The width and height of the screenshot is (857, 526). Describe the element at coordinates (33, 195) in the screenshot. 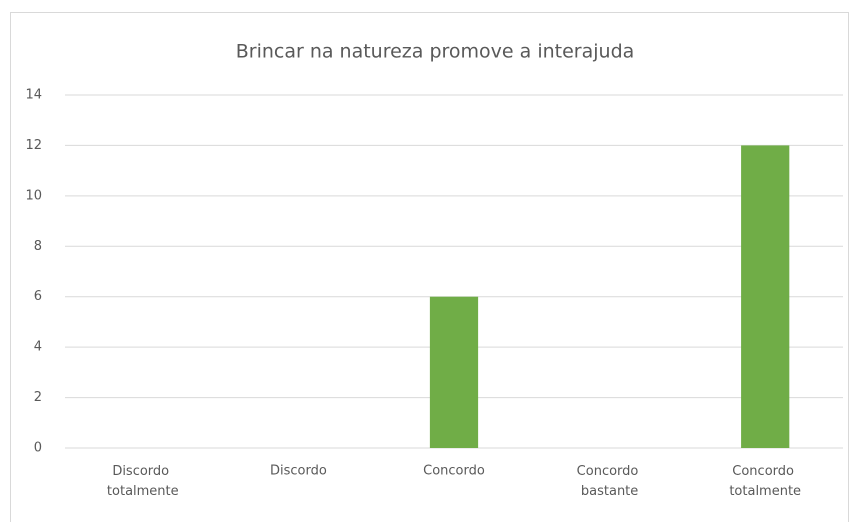

I see `y-tick-label: 10` at that location.